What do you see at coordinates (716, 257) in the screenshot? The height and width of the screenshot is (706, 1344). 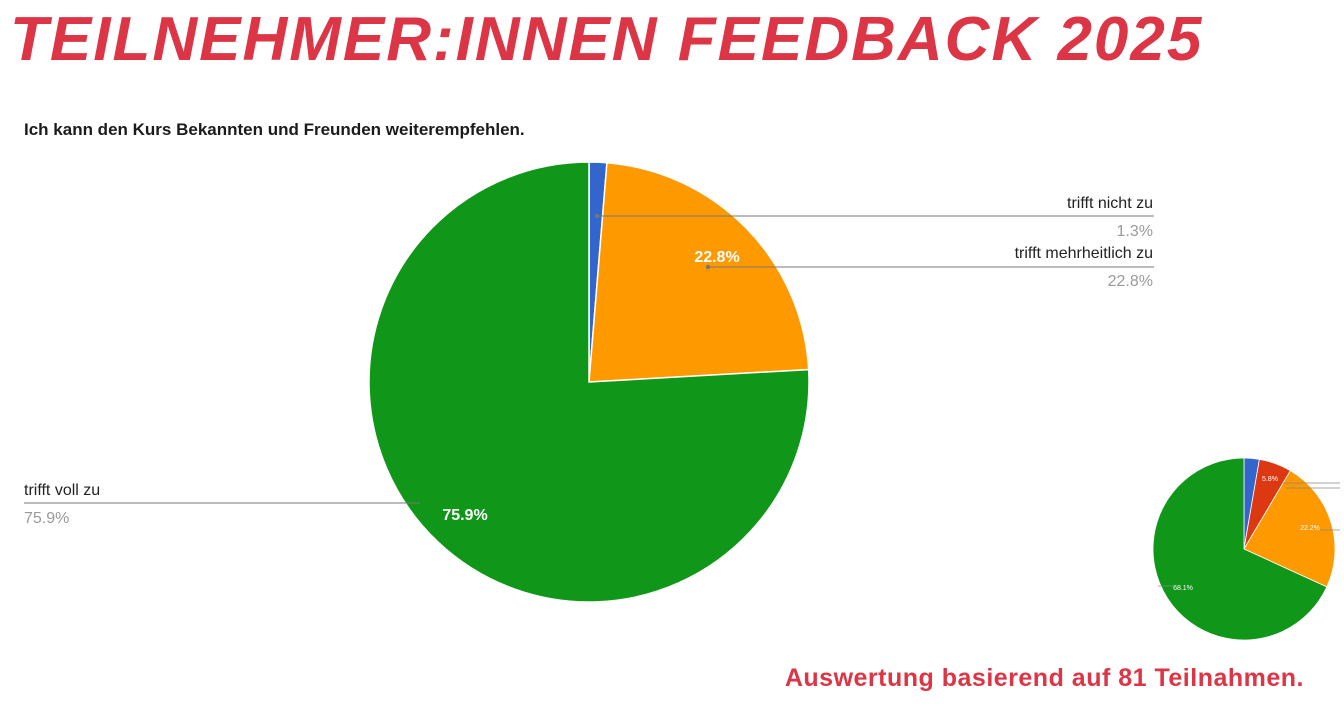 I see `slice-inside-label-1: 22.8%` at bounding box center [716, 257].